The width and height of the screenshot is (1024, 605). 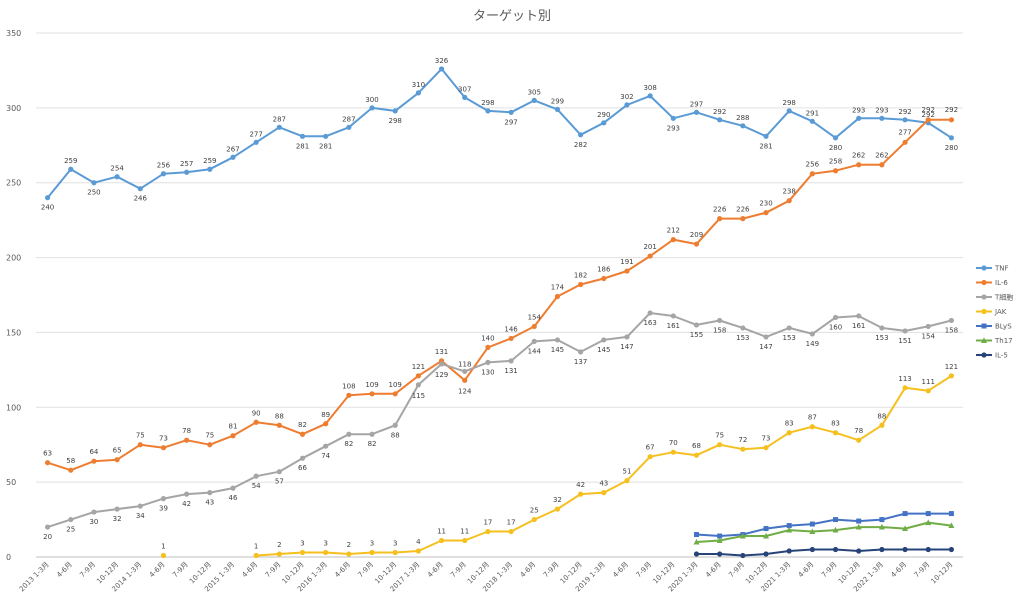 I want to click on legend-label-t: T細胞, so click(x=1003, y=297).